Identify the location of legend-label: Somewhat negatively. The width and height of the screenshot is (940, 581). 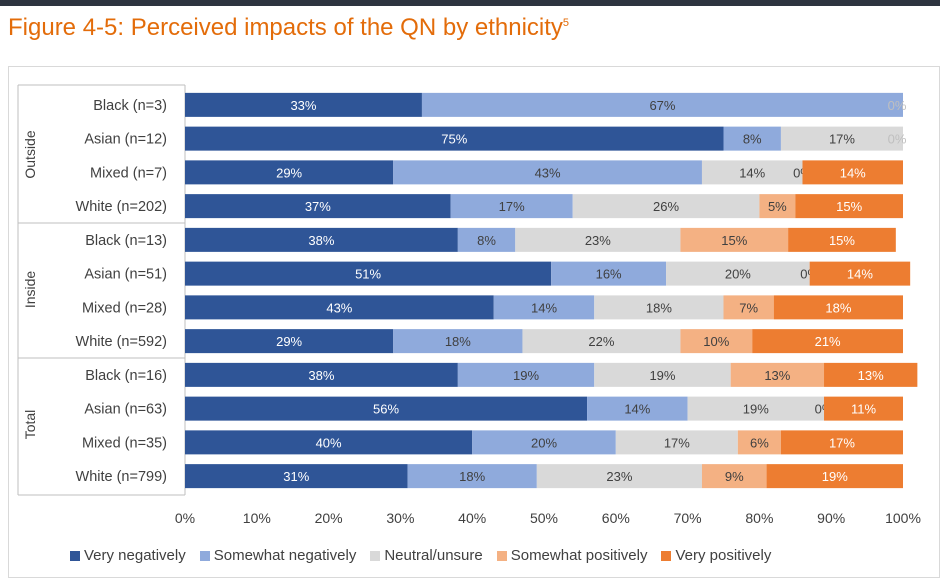
(285, 555).